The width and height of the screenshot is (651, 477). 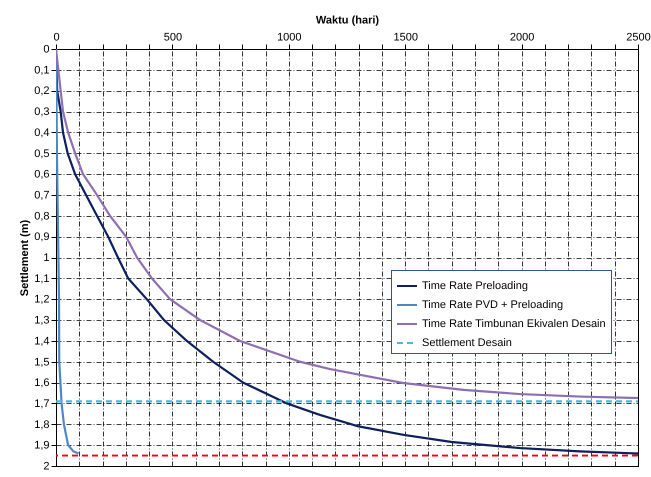 What do you see at coordinates (467, 343) in the screenshot?
I see `legend-label: Settlement Desain` at bounding box center [467, 343].